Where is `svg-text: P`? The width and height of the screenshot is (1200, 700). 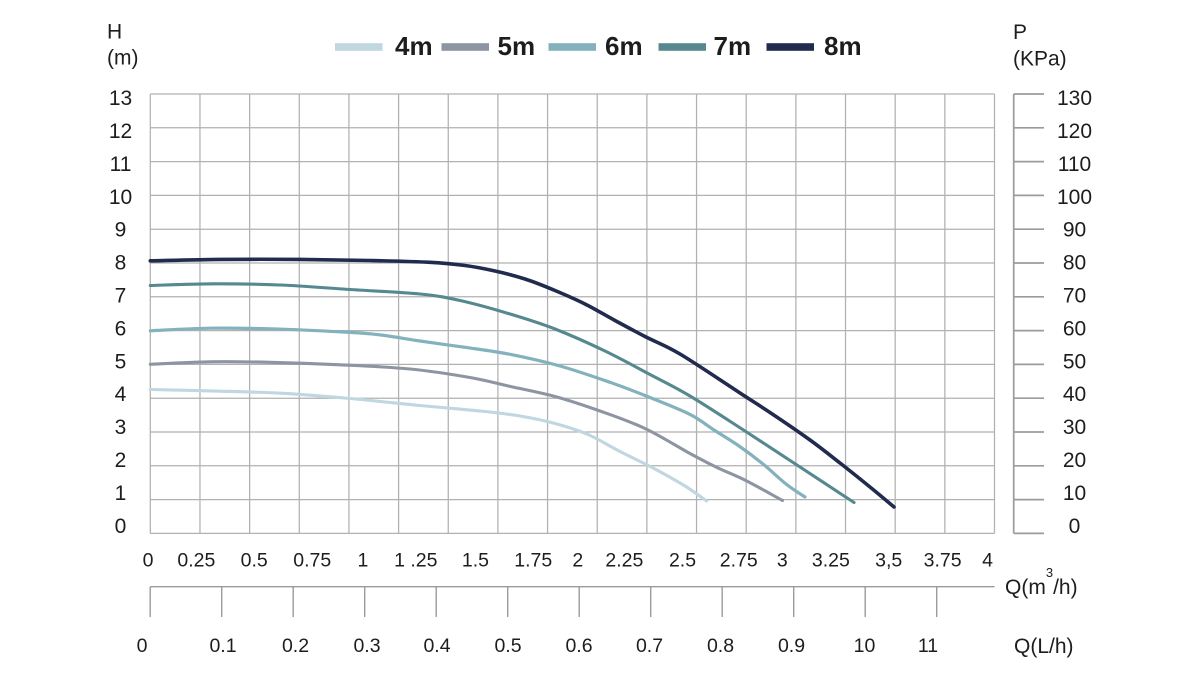
svg-text: P is located at coordinates (1020, 32).